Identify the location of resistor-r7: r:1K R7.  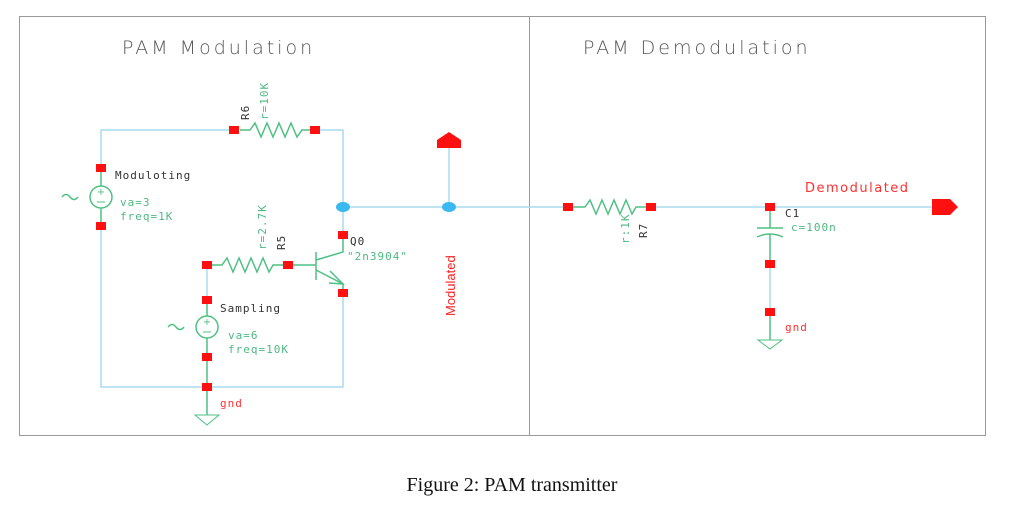
(609, 221).